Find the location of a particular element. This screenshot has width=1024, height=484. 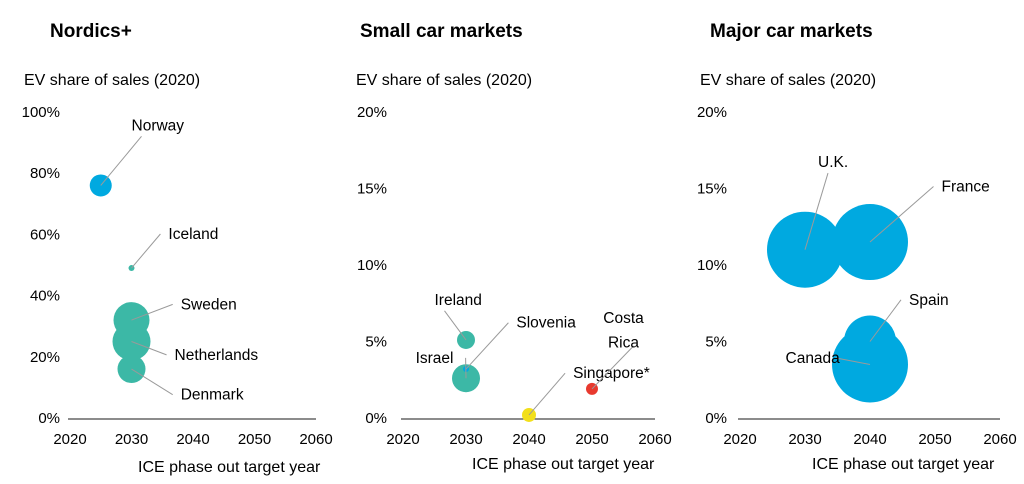

point-label-sweden: Sweden is located at coordinates (209, 304).